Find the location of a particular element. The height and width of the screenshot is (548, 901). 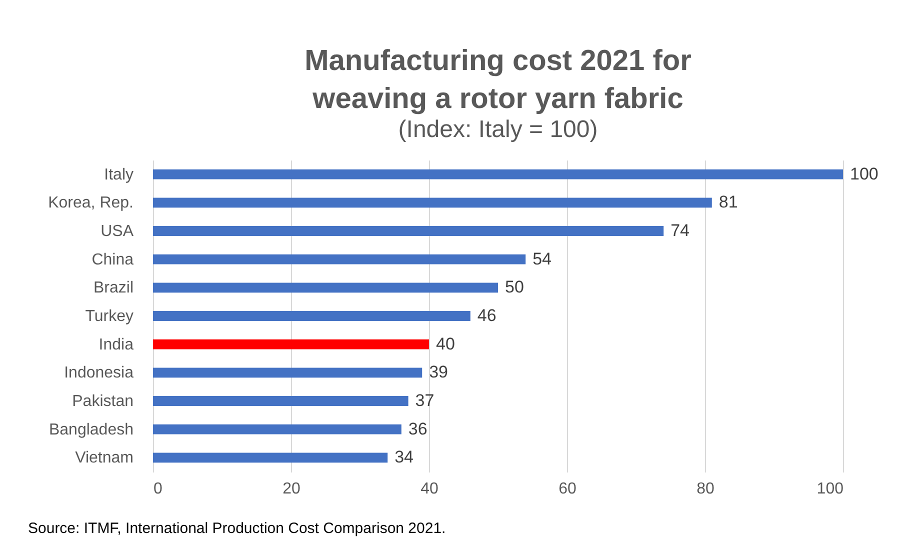

data-label: 37 is located at coordinates (424, 400).